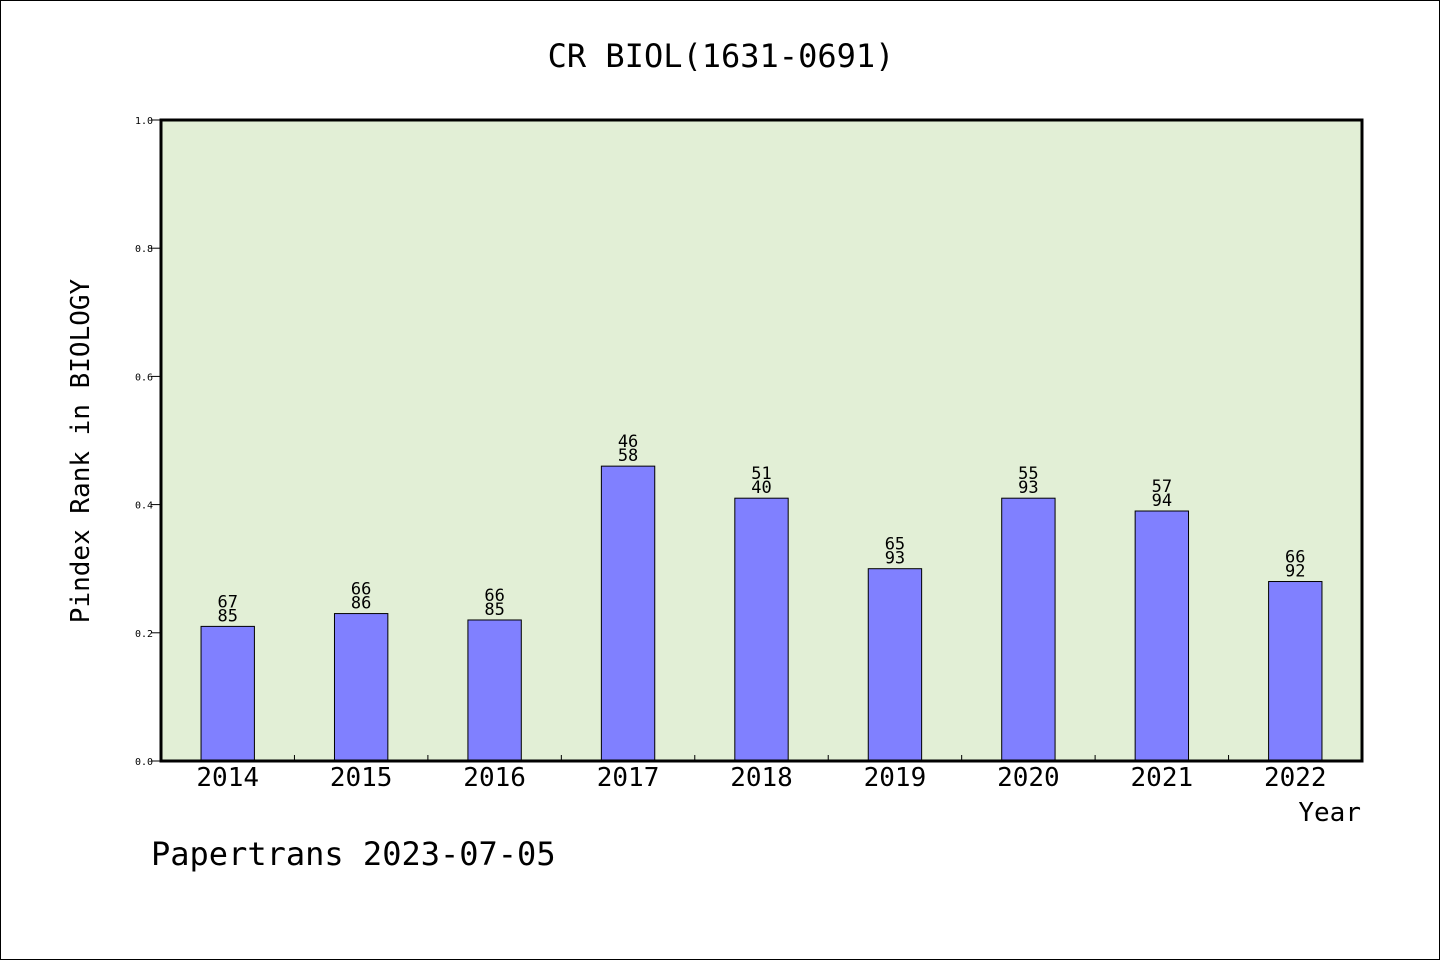  Describe the element at coordinates (1295, 572) in the screenshot. I see `bar-label-bottom: 92` at that location.